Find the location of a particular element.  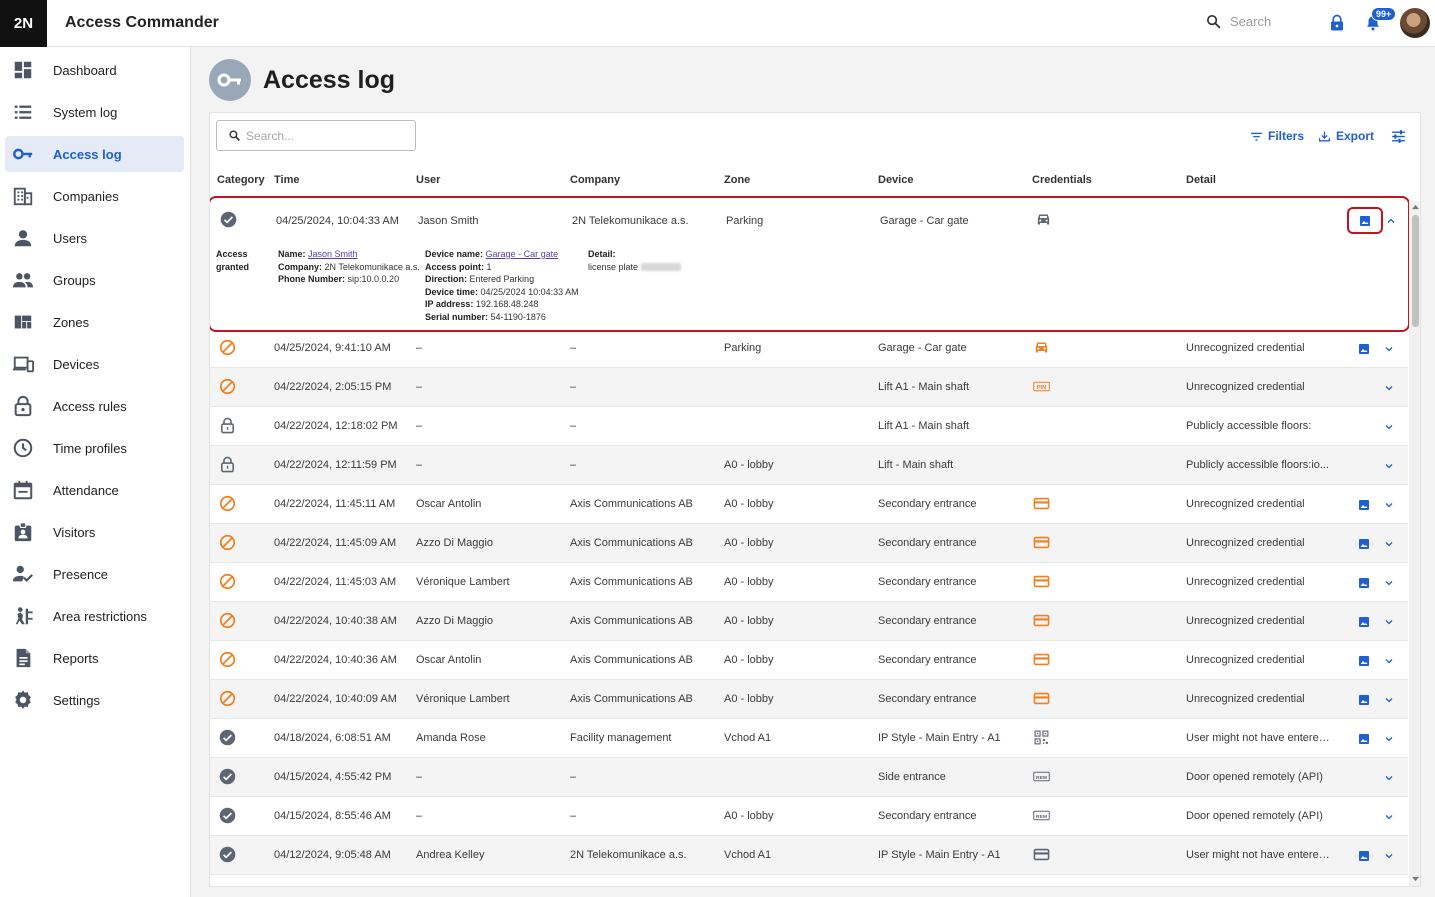

scroll-up-arrow-icon is located at coordinates (1415, 207).